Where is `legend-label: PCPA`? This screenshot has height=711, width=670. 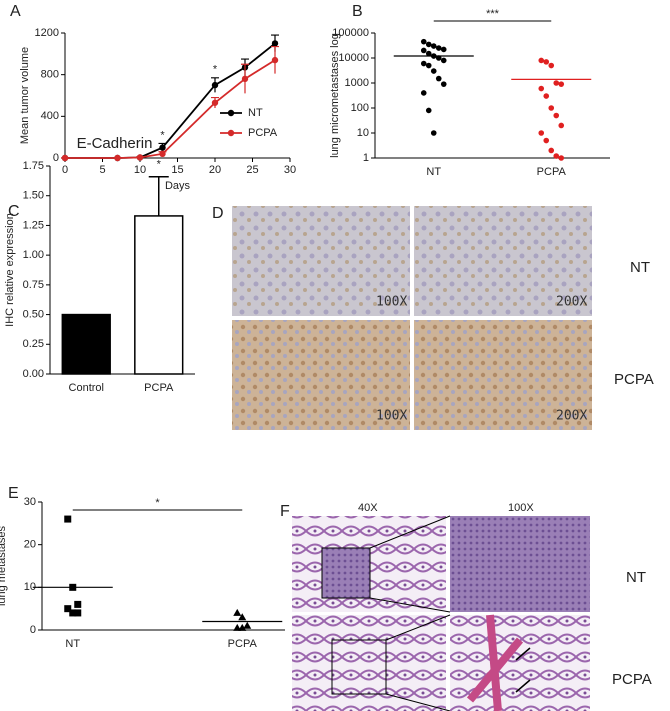 legend-label: PCPA is located at coordinates (263, 133).